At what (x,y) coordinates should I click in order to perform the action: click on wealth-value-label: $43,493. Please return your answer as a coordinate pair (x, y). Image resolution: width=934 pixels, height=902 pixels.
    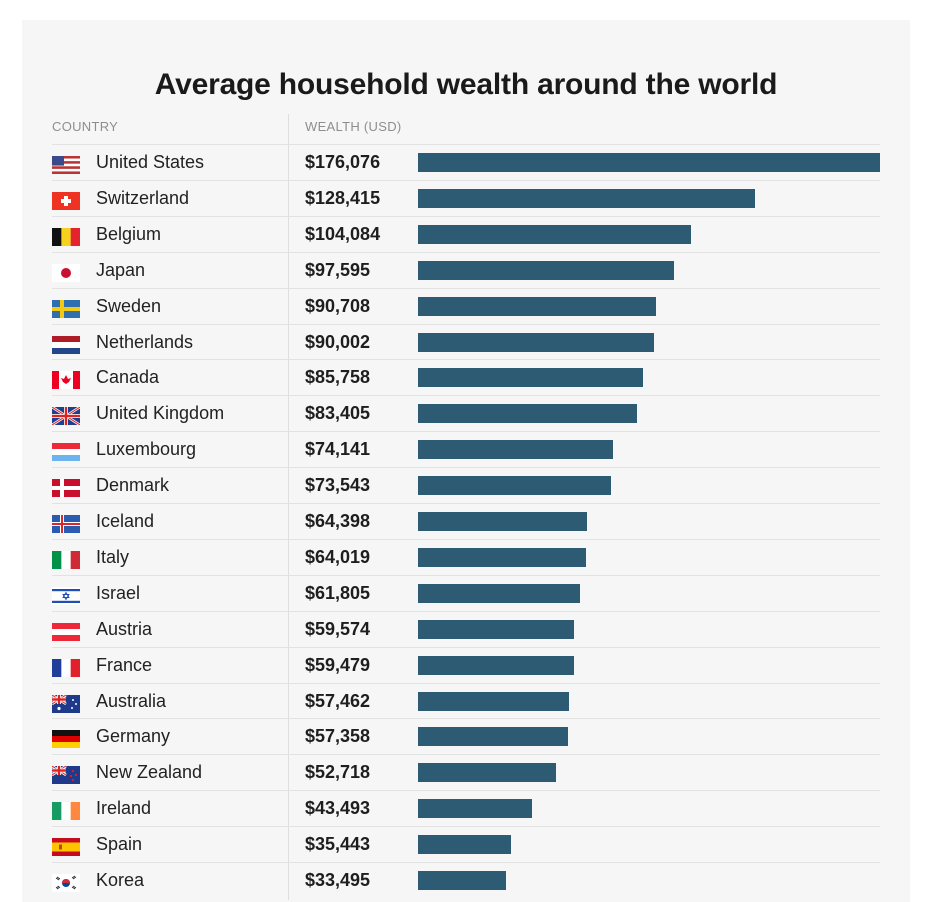
    Looking at the image, I should click on (338, 808).